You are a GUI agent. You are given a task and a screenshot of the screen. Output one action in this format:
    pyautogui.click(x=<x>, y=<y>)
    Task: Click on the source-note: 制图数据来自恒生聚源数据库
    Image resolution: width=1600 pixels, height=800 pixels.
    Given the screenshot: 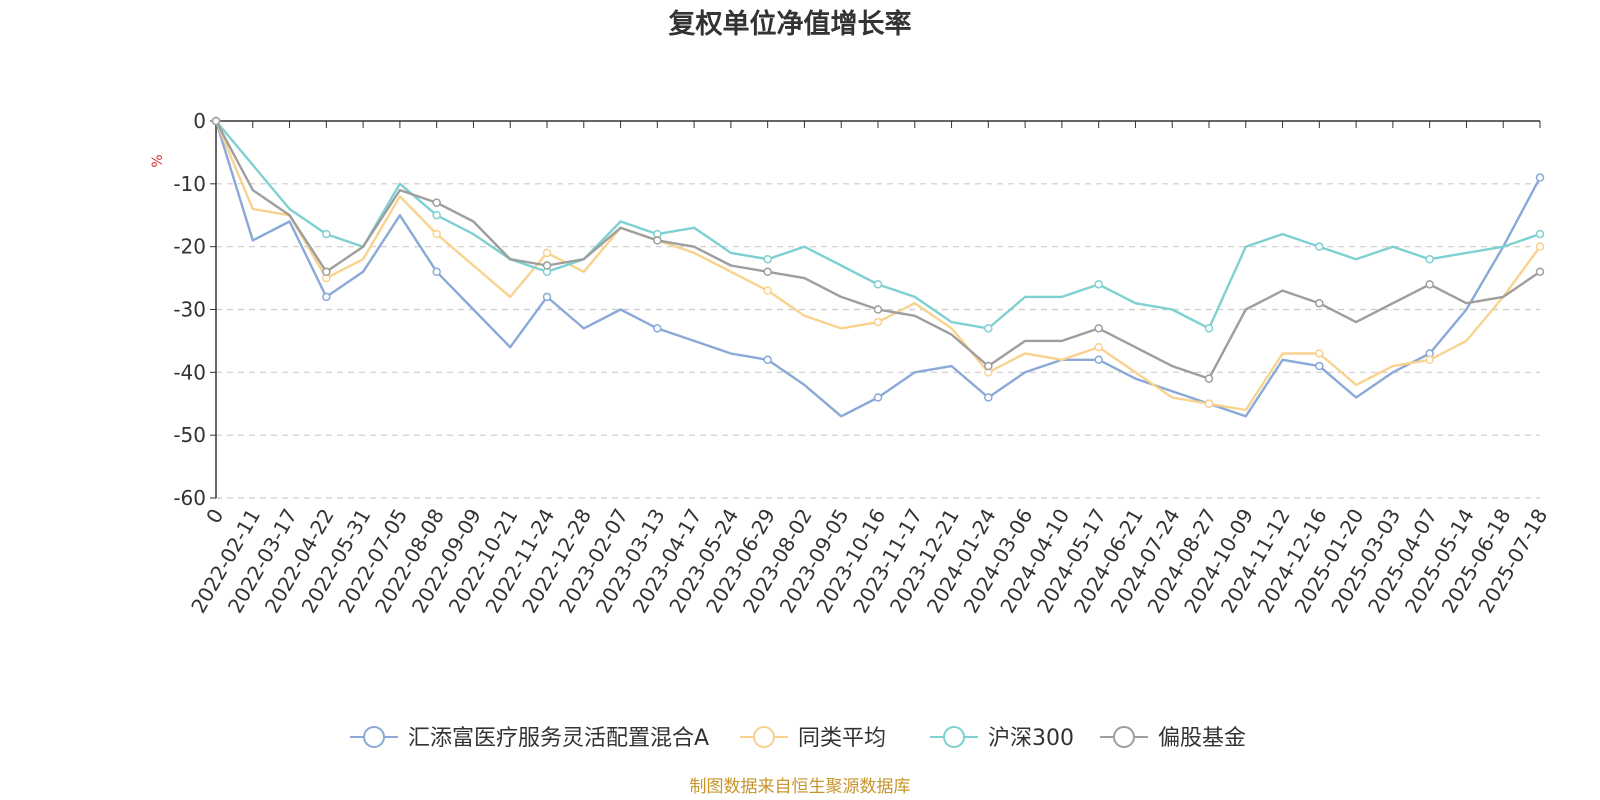 What is the action you would take?
    pyautogui.click(x=800, y=787)
    